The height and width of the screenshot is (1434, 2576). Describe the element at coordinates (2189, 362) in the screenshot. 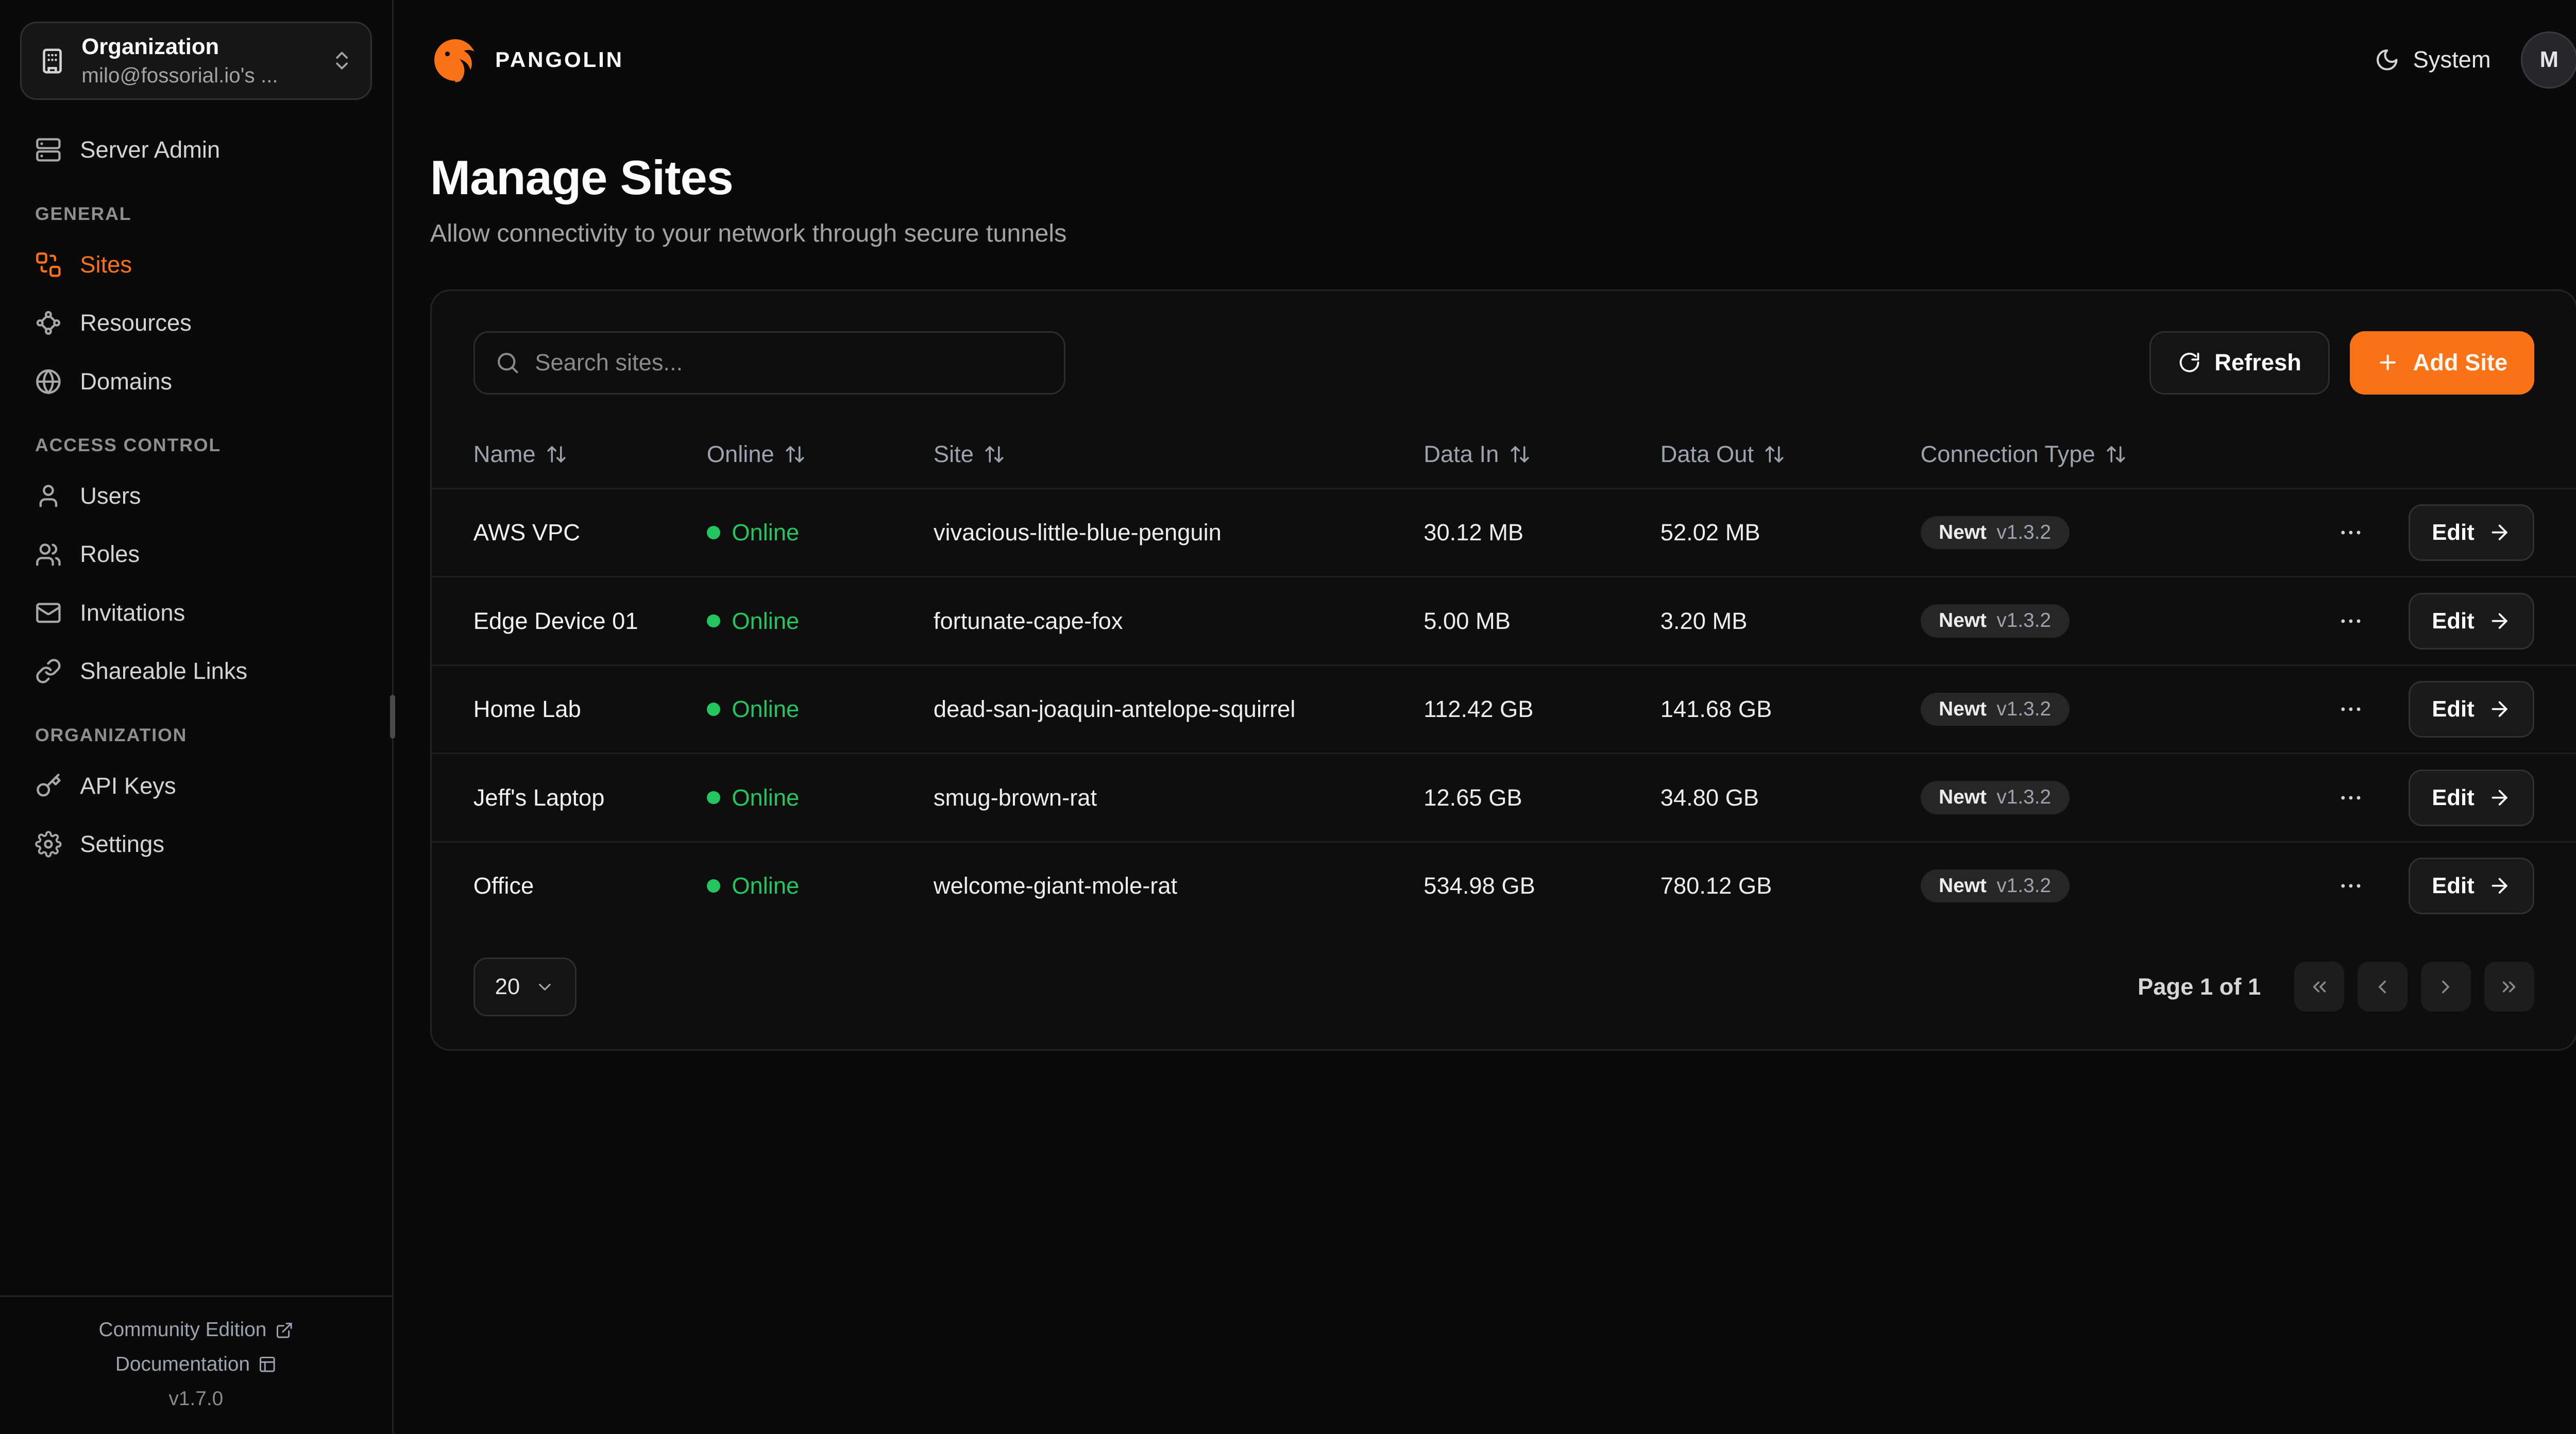

I see `refresh-icon` at that location.